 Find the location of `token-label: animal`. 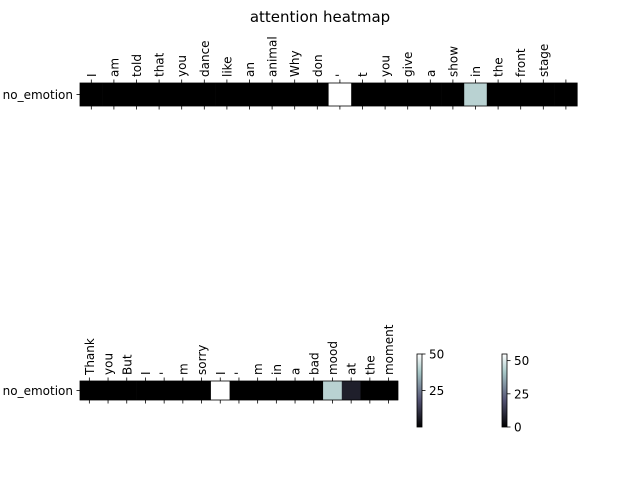

token-label: animal is located at coordinates (273, 56).